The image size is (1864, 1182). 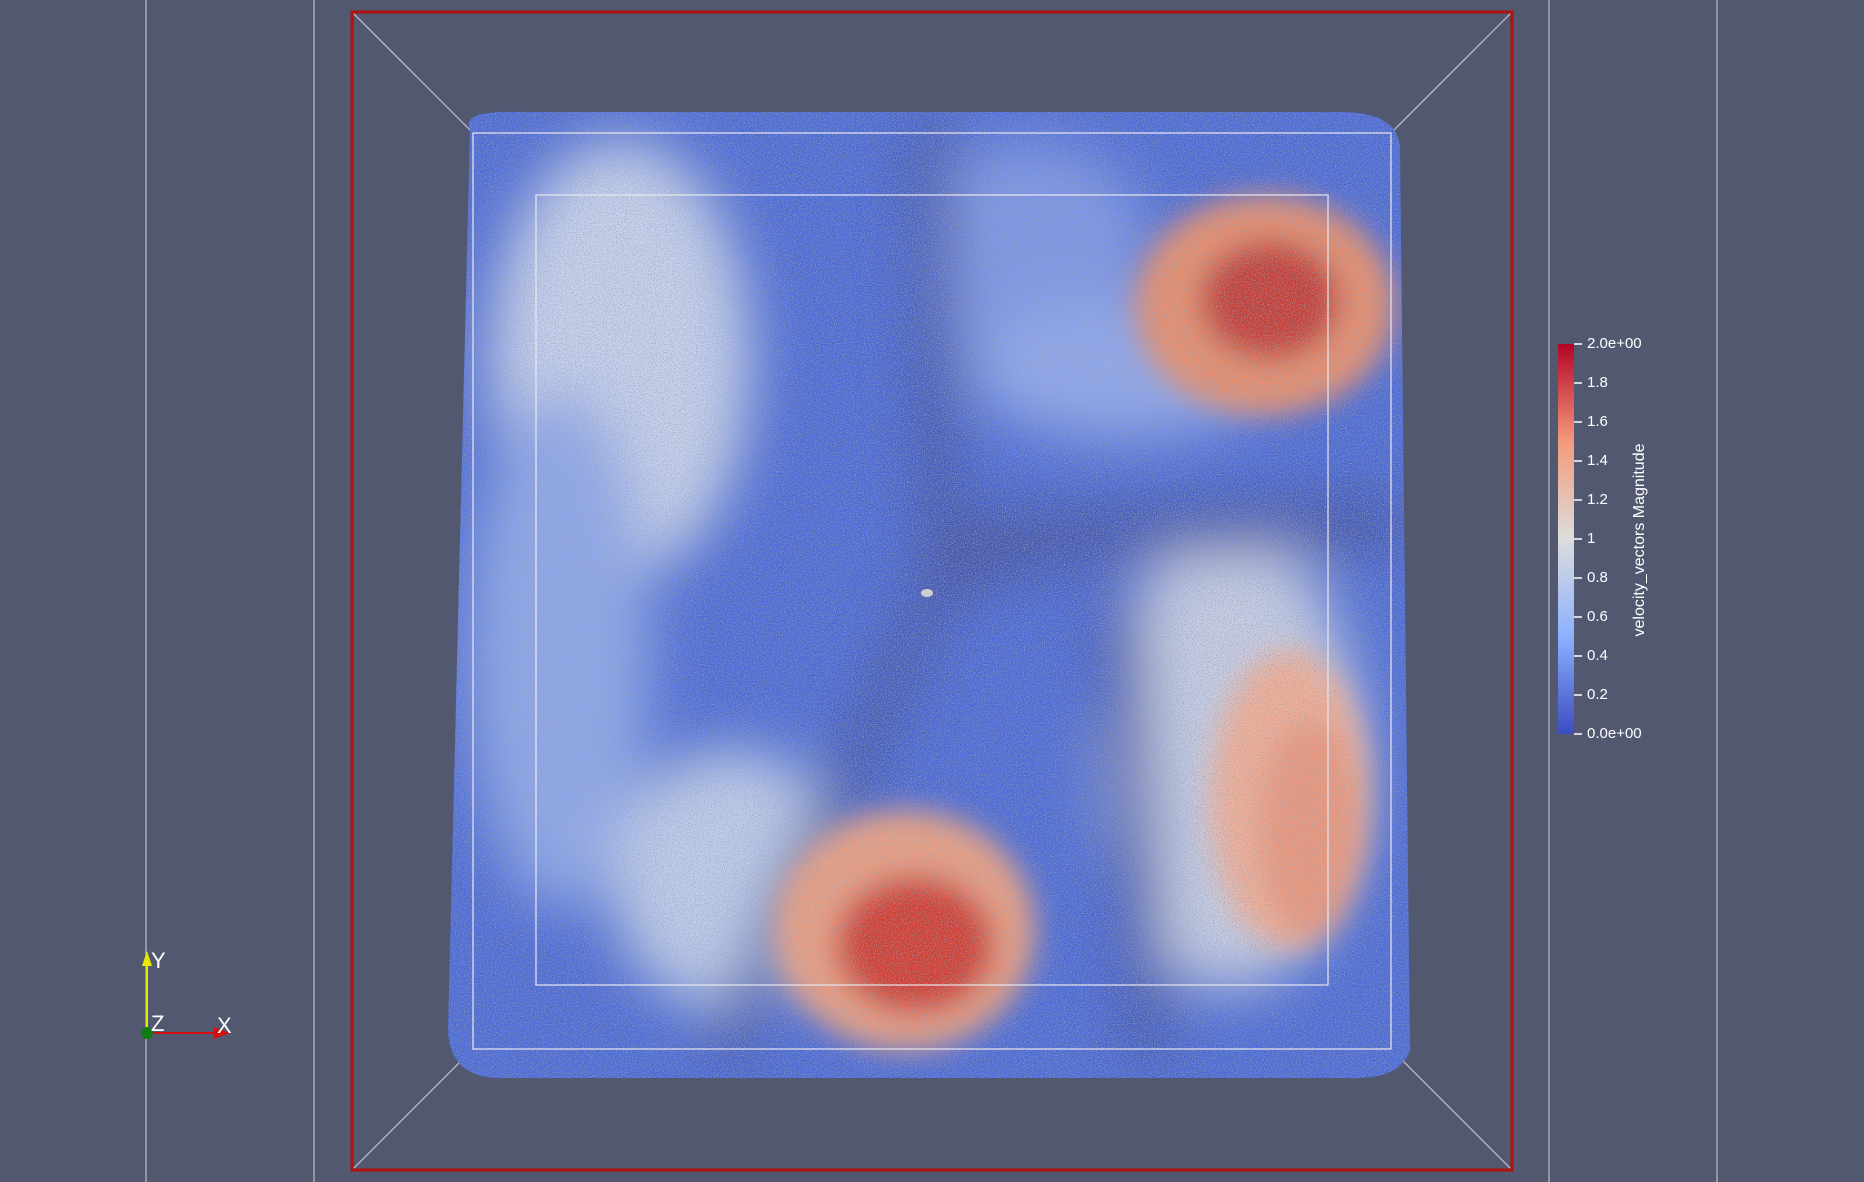 I want to click on colormap-bar, so click(x=1566, y=539).